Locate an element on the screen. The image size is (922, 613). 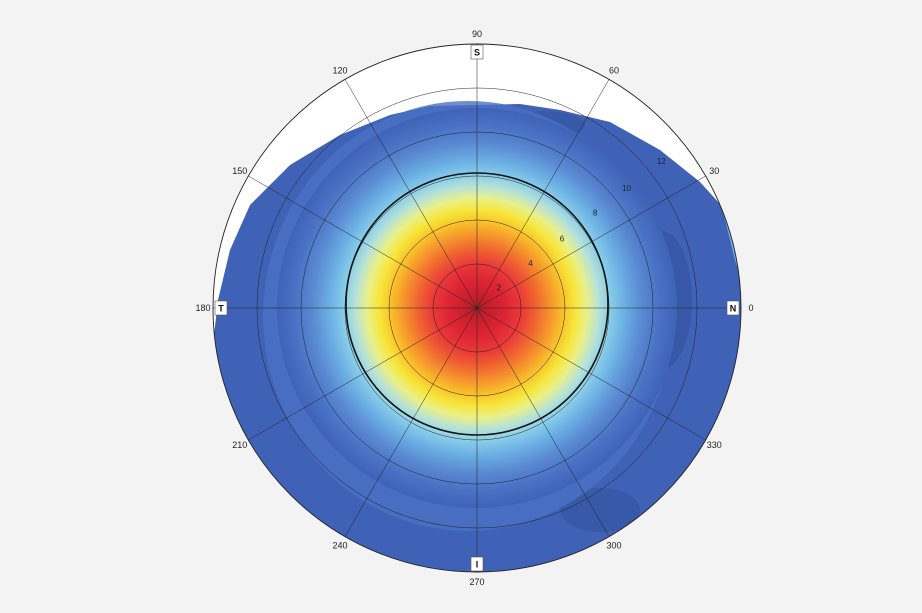
angle-label: 60 is located at coordinates (614, 71).